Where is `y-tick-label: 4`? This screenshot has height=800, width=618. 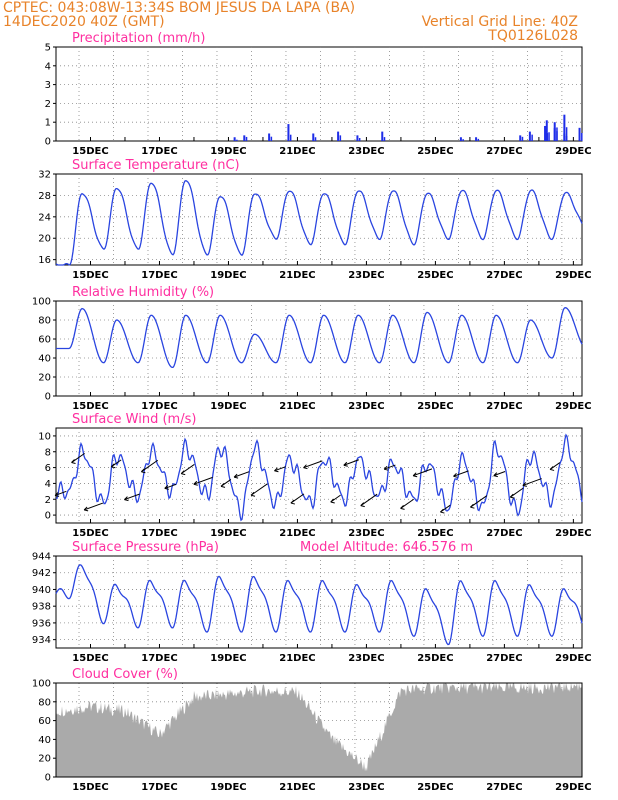 y-tick-label: 4 is located at coordinates (48, 484).